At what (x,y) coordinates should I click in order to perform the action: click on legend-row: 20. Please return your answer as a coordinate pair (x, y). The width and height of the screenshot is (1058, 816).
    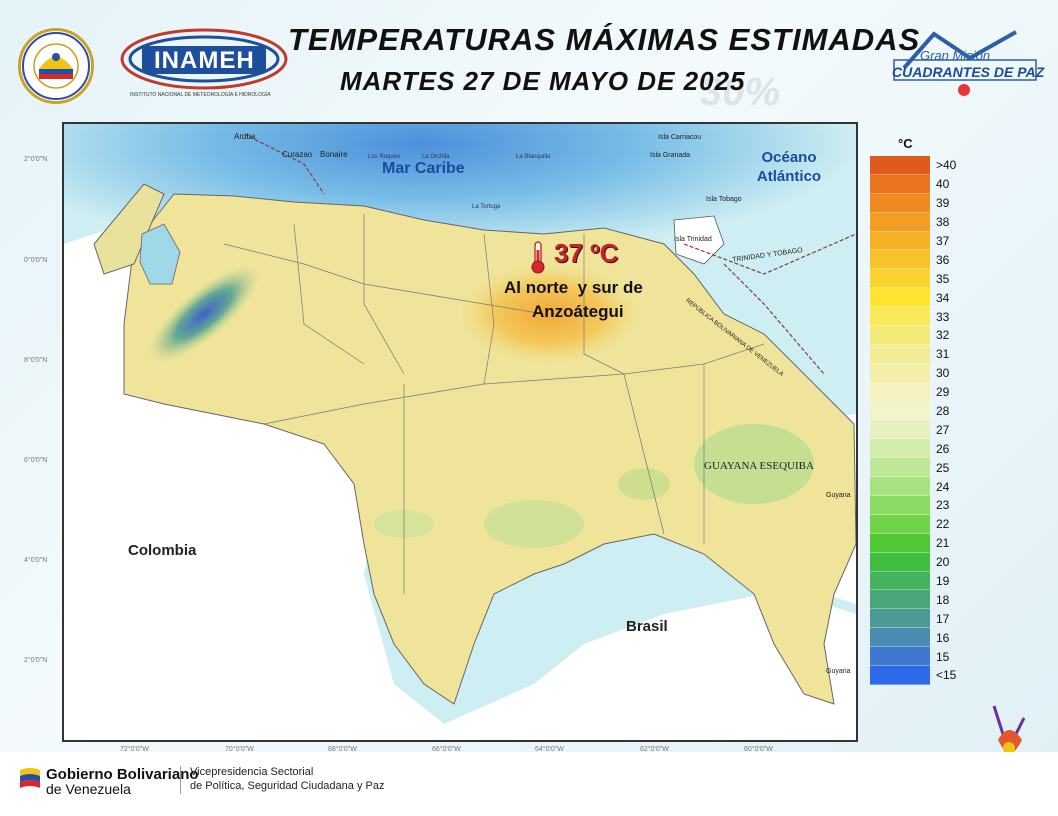
    Looking at the image, I should click on (919, 562).